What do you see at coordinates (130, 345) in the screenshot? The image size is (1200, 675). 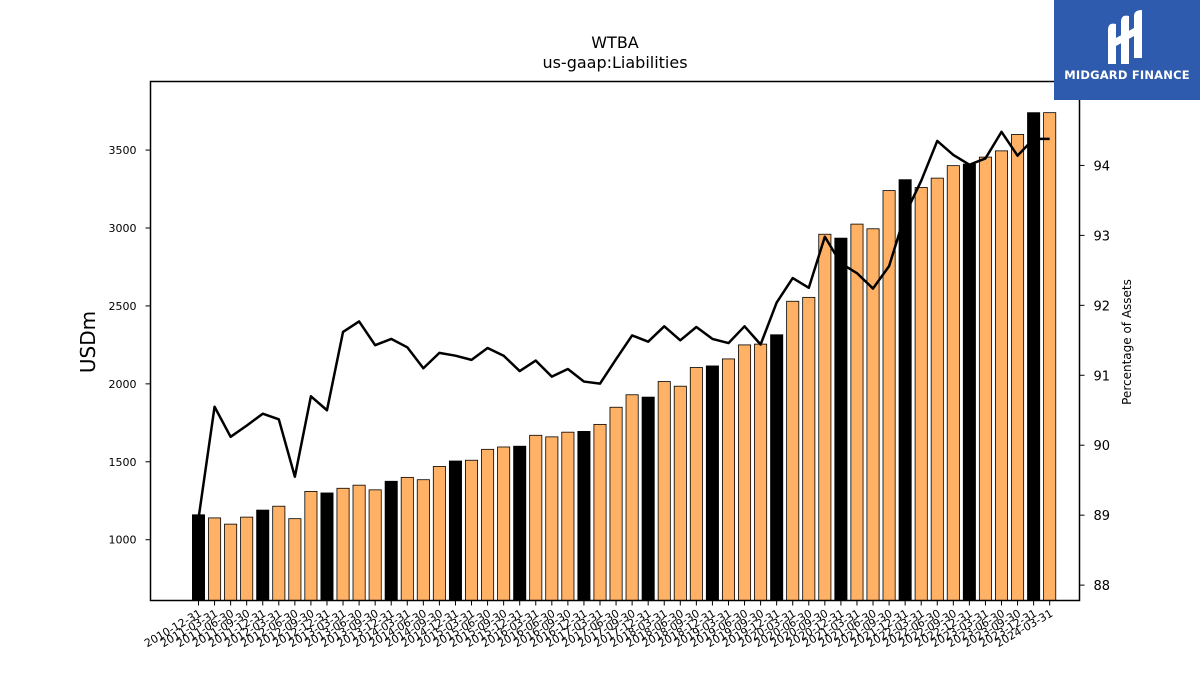 I see `left-axis-ticks: 1000 1500 2000 2500 3000 3500` at bounding box center [130, 345].